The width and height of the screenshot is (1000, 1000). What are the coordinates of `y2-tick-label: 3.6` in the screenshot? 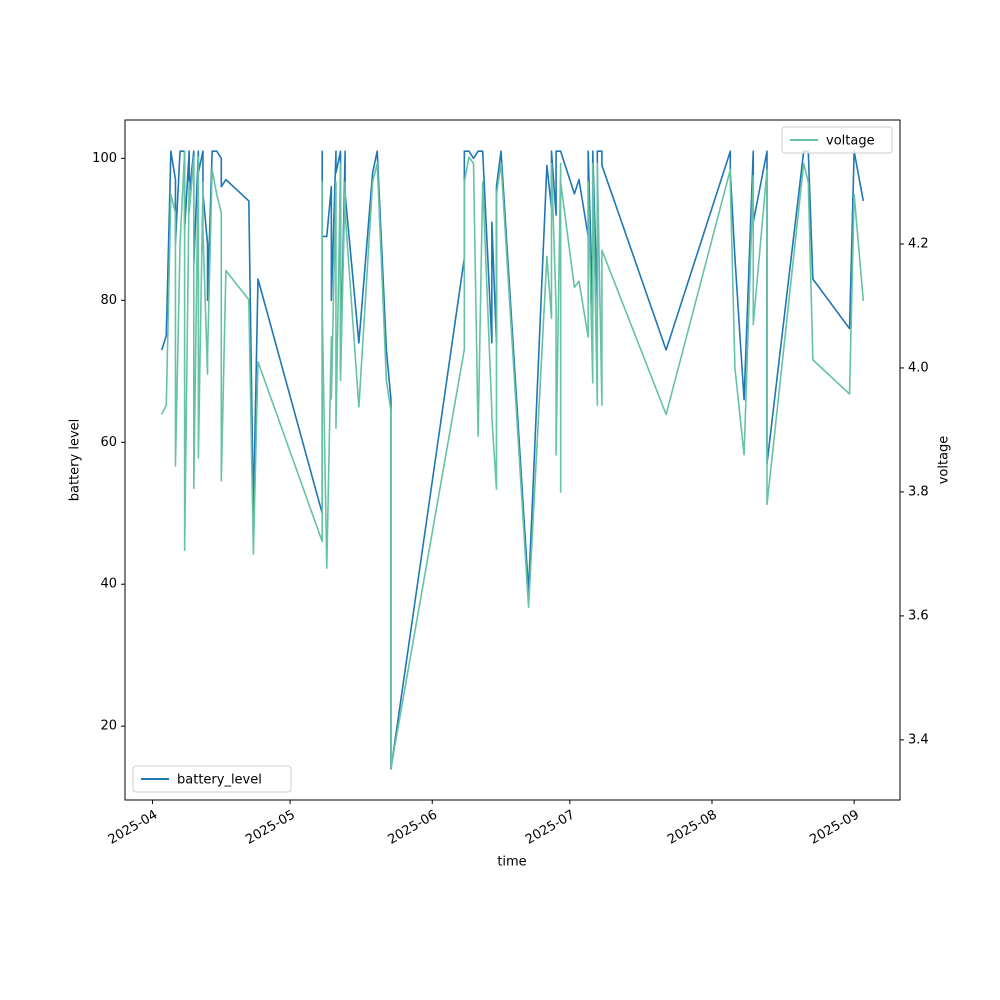 It's located at (918, 615).